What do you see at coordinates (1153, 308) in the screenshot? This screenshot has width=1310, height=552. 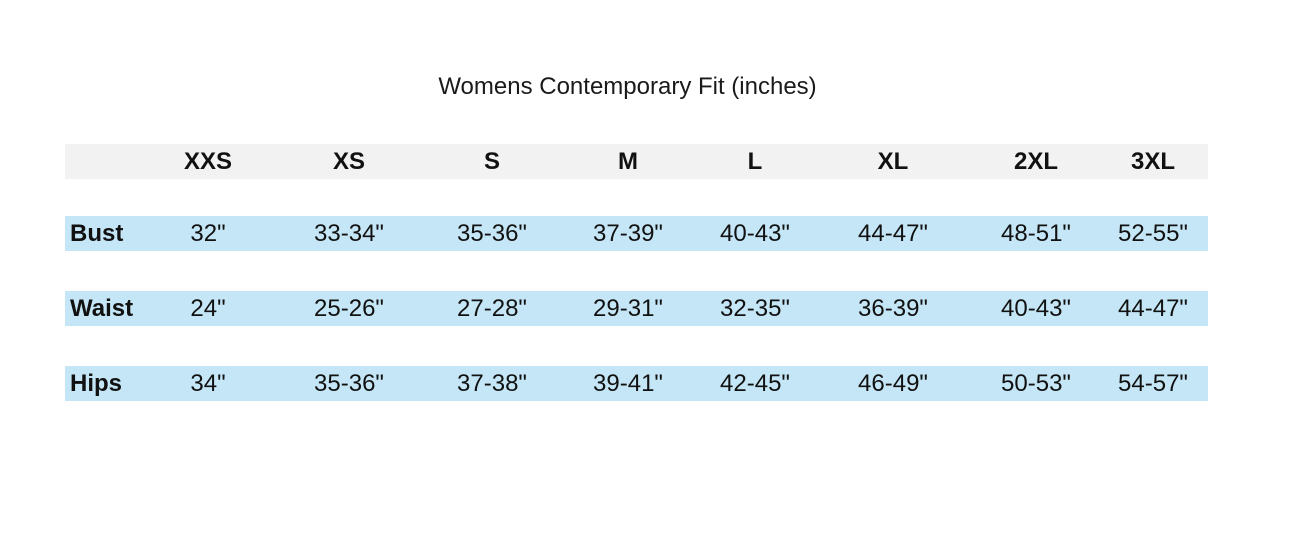 I see `waist-3xl: 44-47"` at bounding box center [1153, 308].